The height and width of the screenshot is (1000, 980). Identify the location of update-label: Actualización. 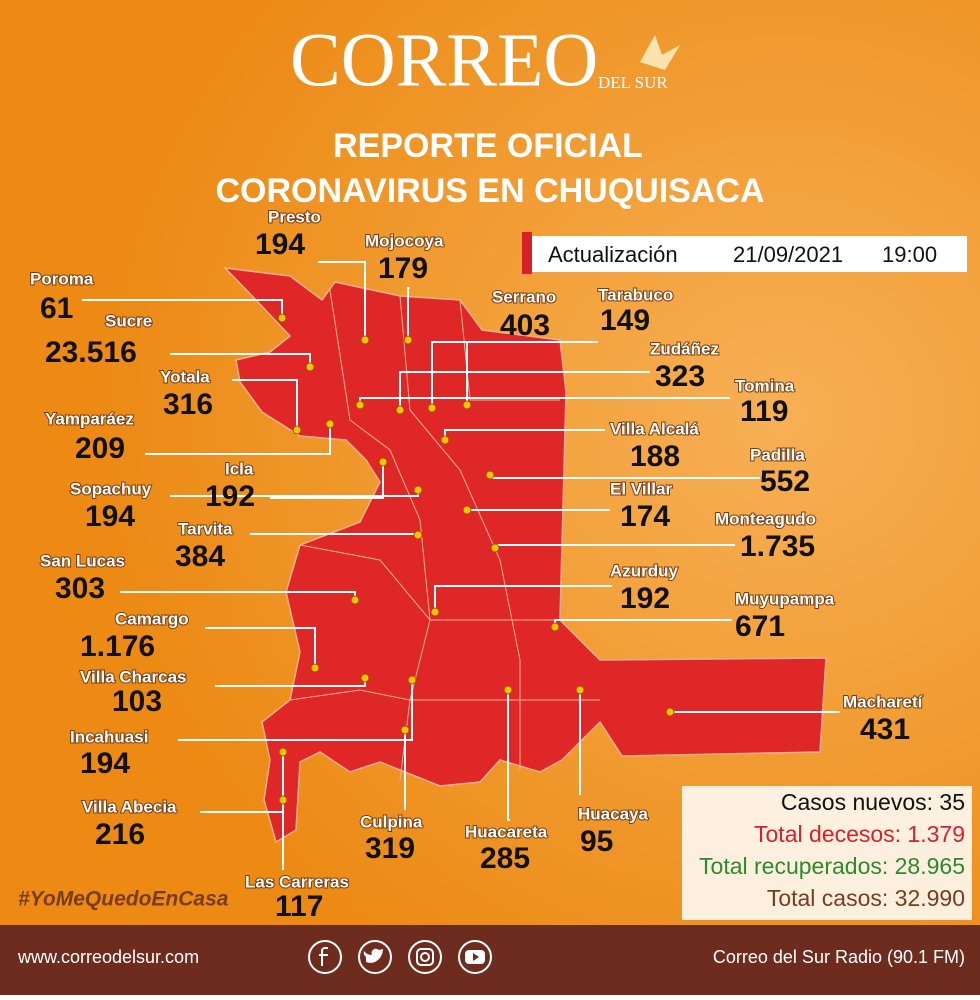
(613, 254).